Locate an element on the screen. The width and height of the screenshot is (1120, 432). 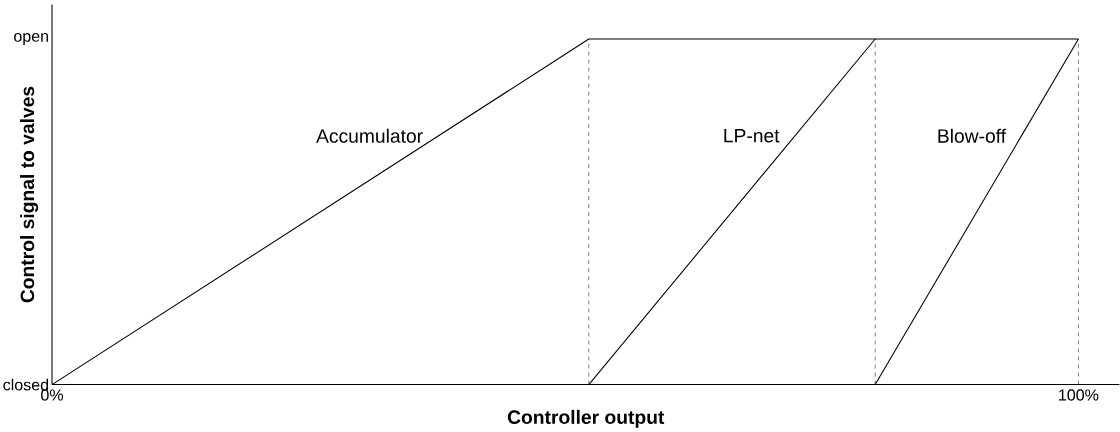
x-axis-title: Controller output is located at coordinates (586, 418).